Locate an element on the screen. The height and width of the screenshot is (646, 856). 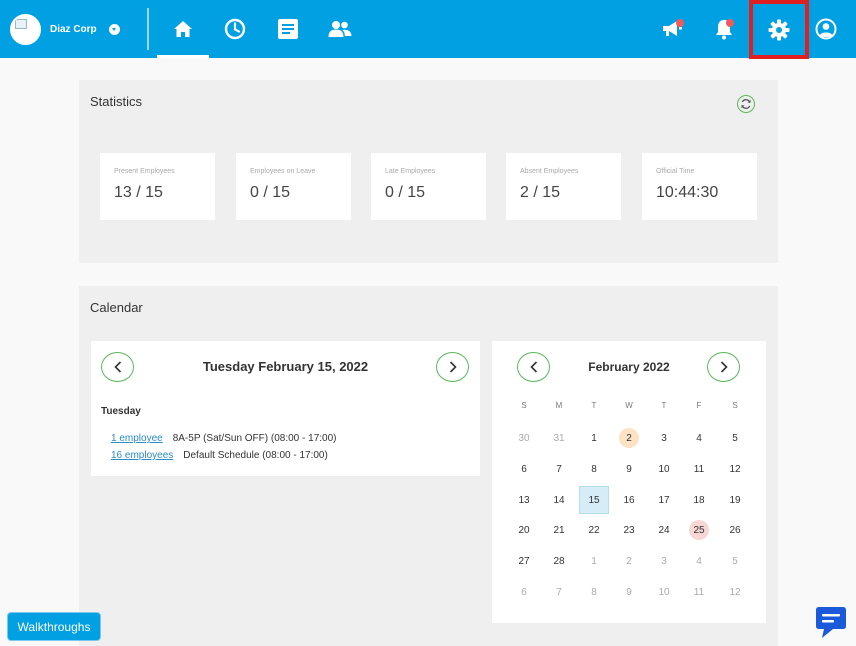
calendar-day: 18 is located at coordinates (699, 500).